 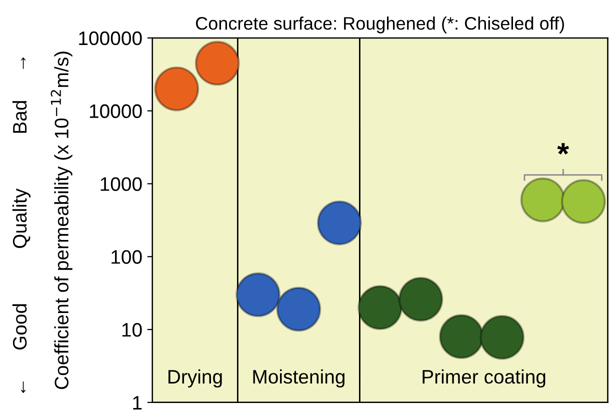 What do you see at coordinates (127, 257) in the screenshot?
I see `y-tick-label: 100` at bounding box center [127, 257].